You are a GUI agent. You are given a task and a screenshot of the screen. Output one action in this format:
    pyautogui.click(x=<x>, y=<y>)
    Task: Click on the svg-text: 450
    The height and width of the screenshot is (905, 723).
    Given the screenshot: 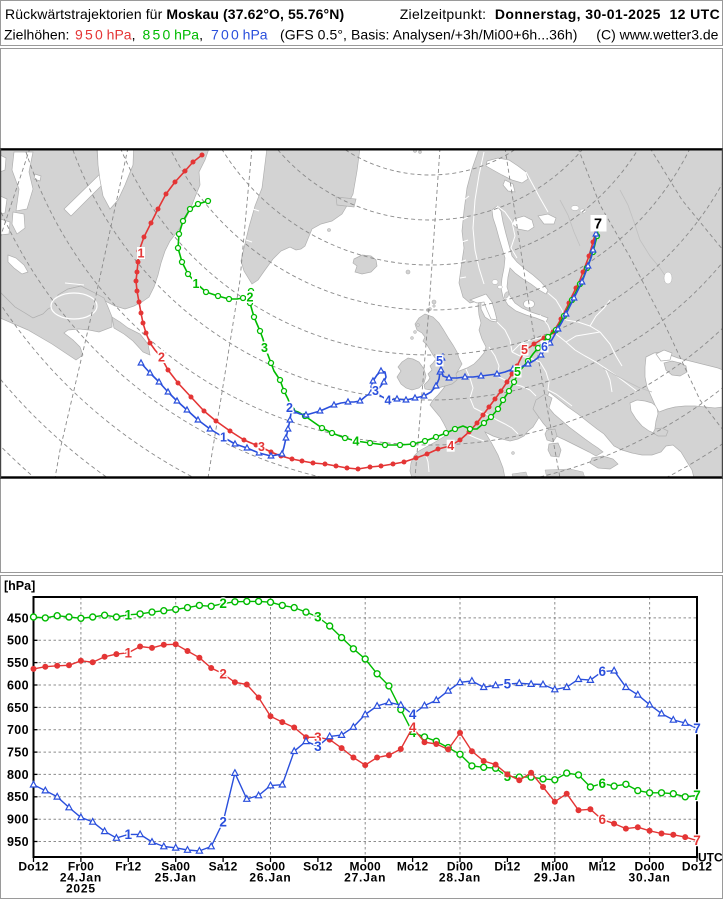 What is the action you would take?
    pyautogui.click(x=18, y=618)
    